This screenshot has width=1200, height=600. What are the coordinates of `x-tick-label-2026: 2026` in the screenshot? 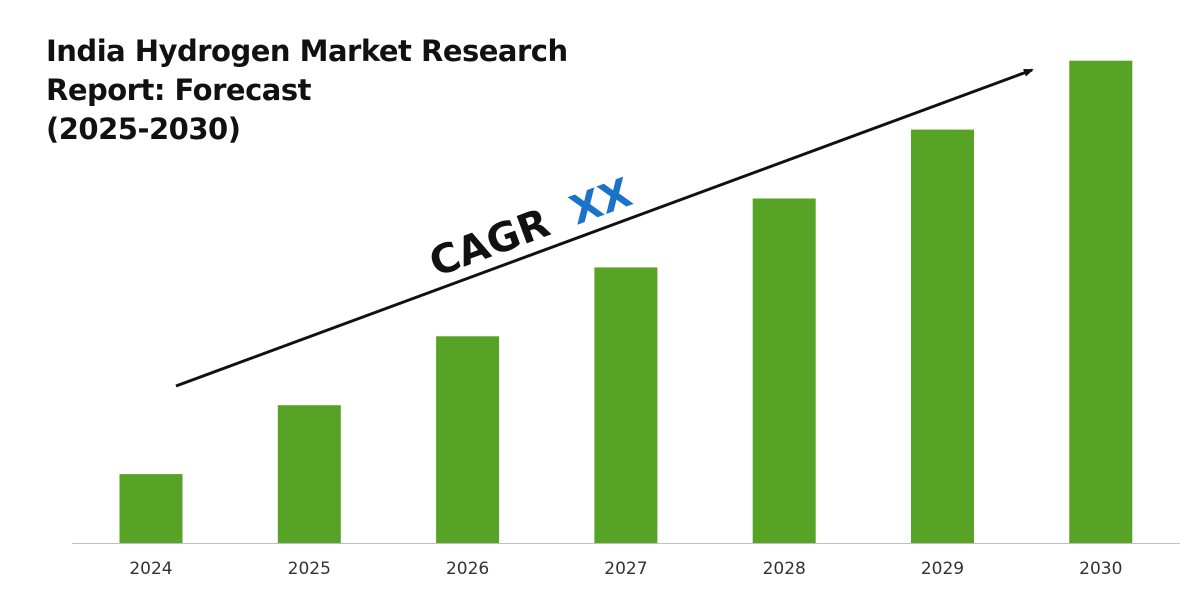 It's located at (467, 569).